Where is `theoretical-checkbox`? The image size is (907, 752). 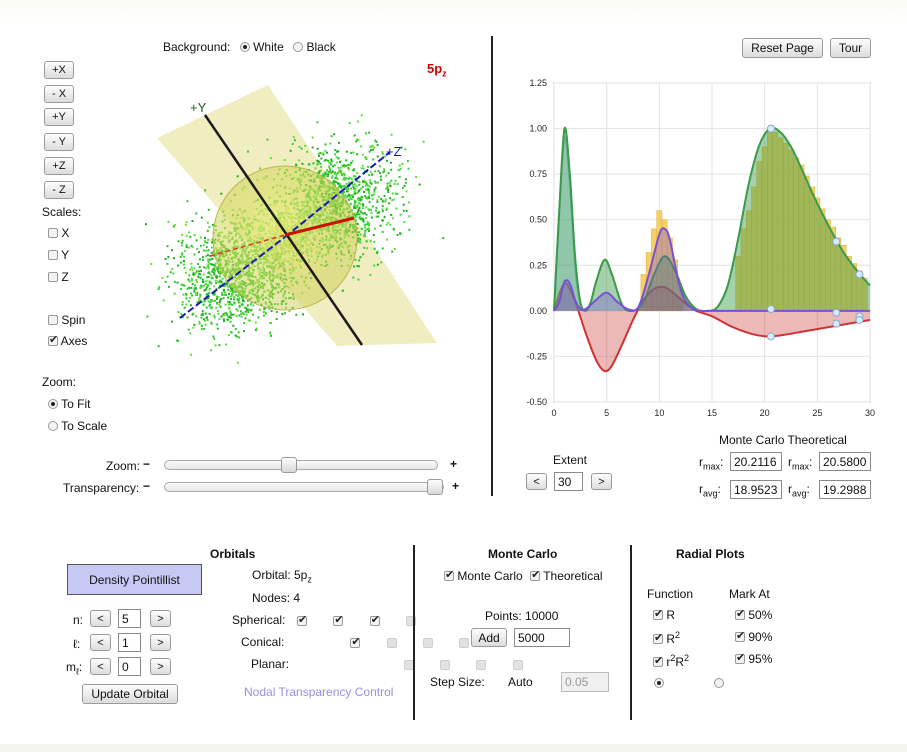
theoretical-checkbox is located at coordinates (535, 574).